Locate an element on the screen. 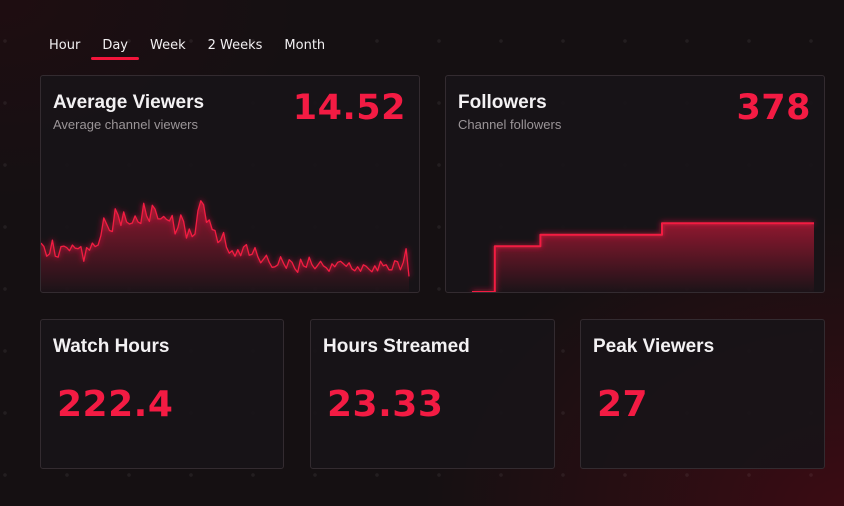 This screenshot has width=844, height=506. tab-2-weeks-label: 2 Weeks is located at coordinates (235, 45).